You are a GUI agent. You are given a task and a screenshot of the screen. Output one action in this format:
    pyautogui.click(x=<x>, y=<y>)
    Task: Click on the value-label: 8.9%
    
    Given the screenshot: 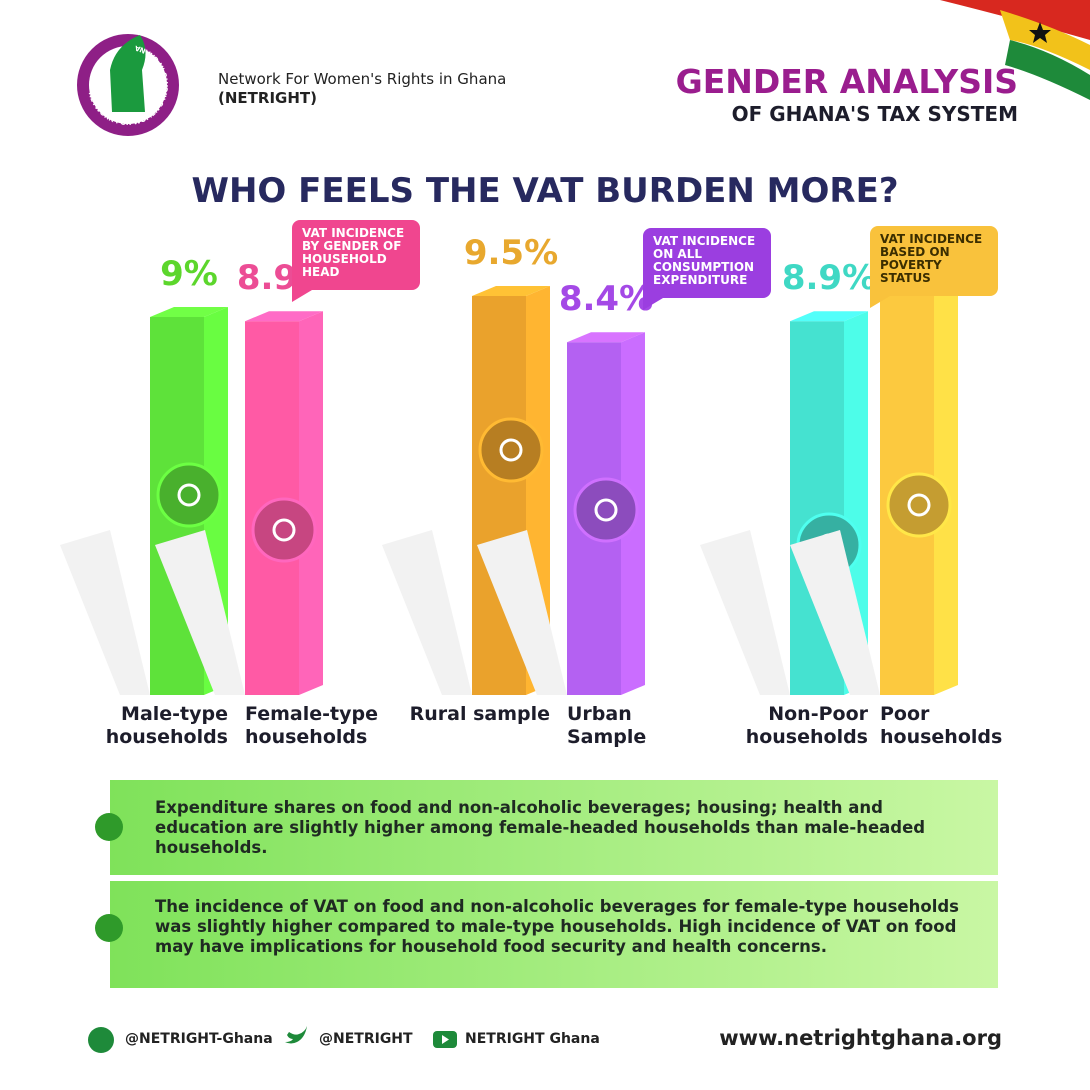 What is the action you would take?
    pyautogui.click(x=829, y=278)
    